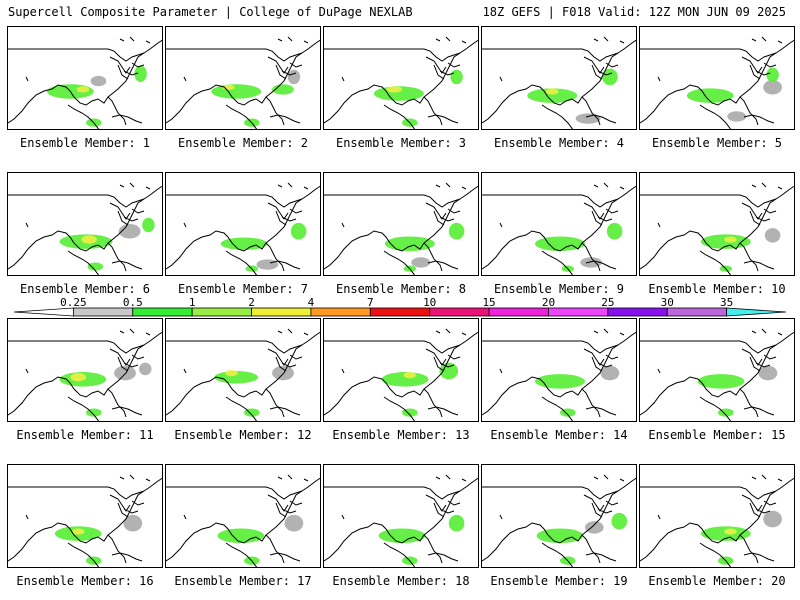  Describe the element at coordinates (133, 302) in the screenshot. I see `colorbar-tick-label: 0.5` at that location.